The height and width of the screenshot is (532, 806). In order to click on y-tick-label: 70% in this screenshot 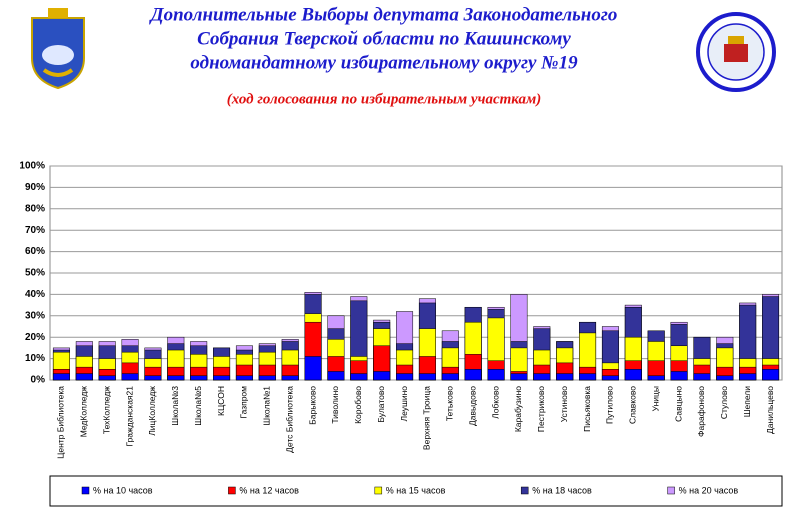, I will do `click(35, 230)`.